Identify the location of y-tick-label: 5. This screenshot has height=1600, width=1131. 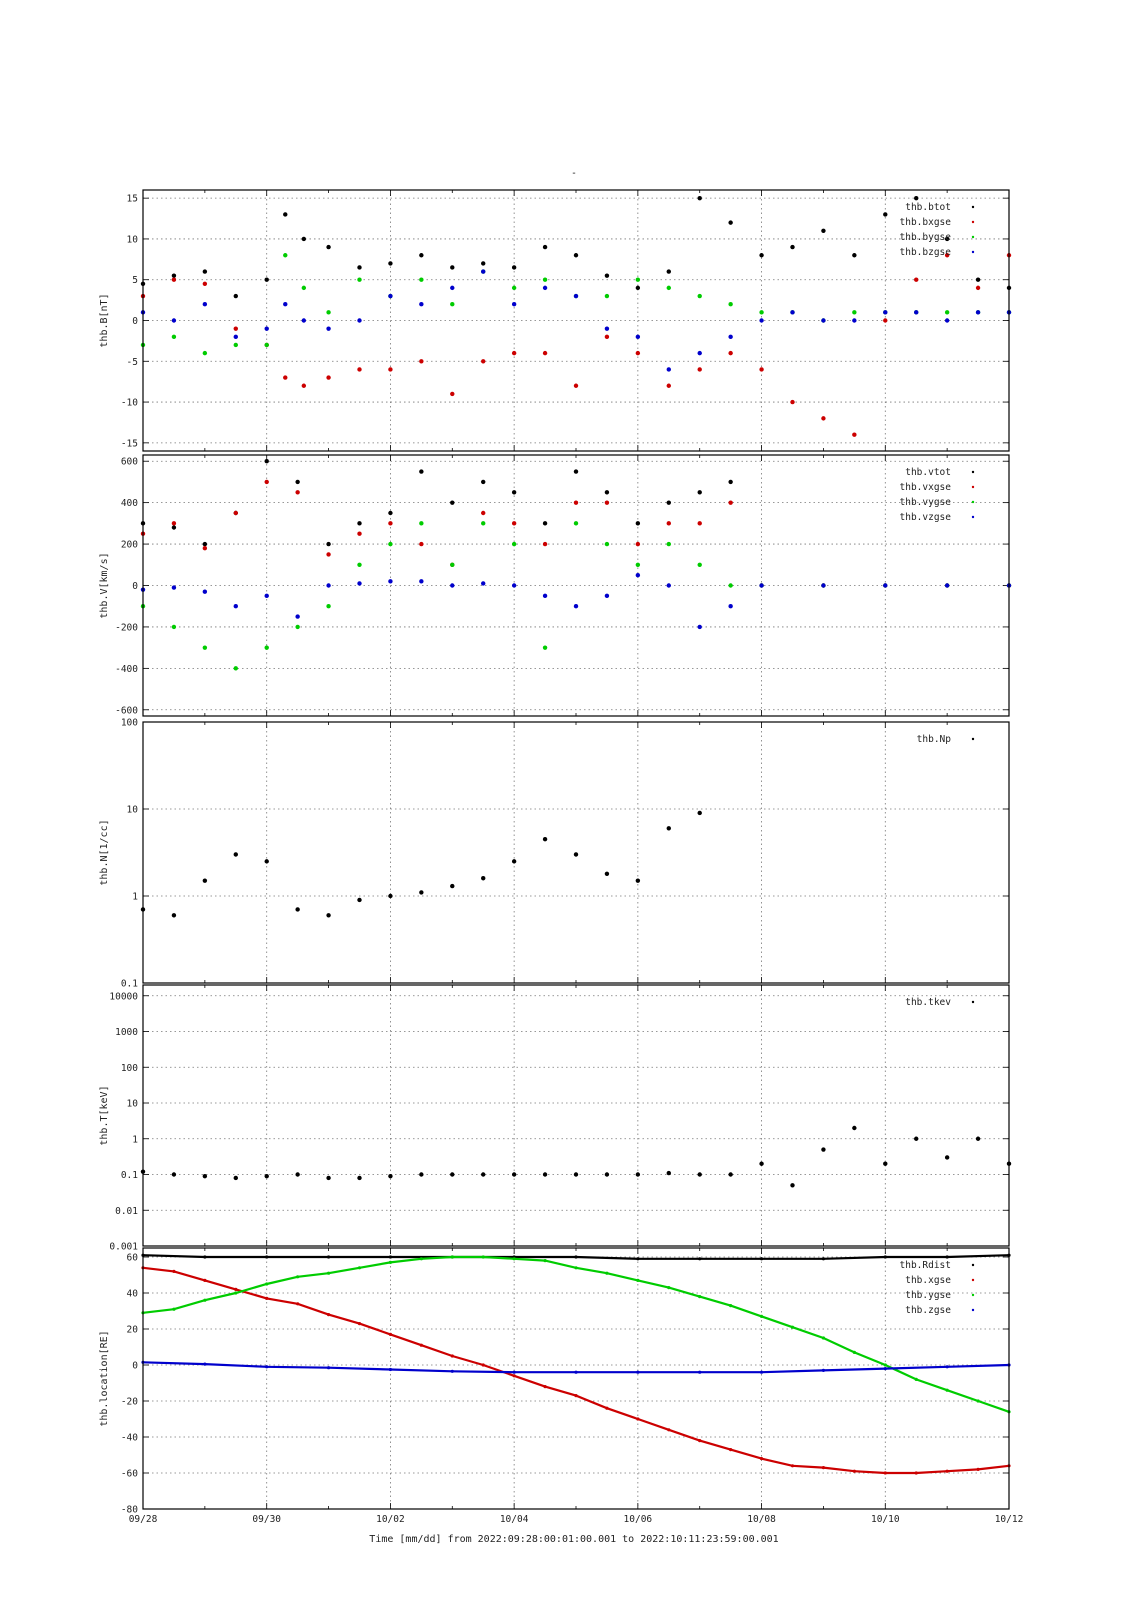
(135, 280).